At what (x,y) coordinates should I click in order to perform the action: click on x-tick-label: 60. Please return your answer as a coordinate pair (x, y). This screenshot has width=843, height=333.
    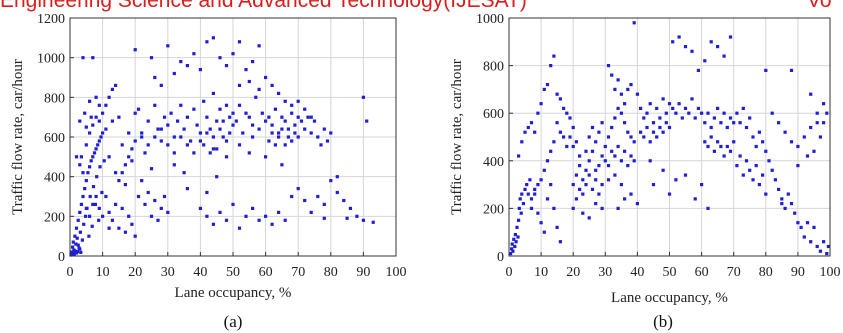
    Looking at the image, I should click on (702, 272).